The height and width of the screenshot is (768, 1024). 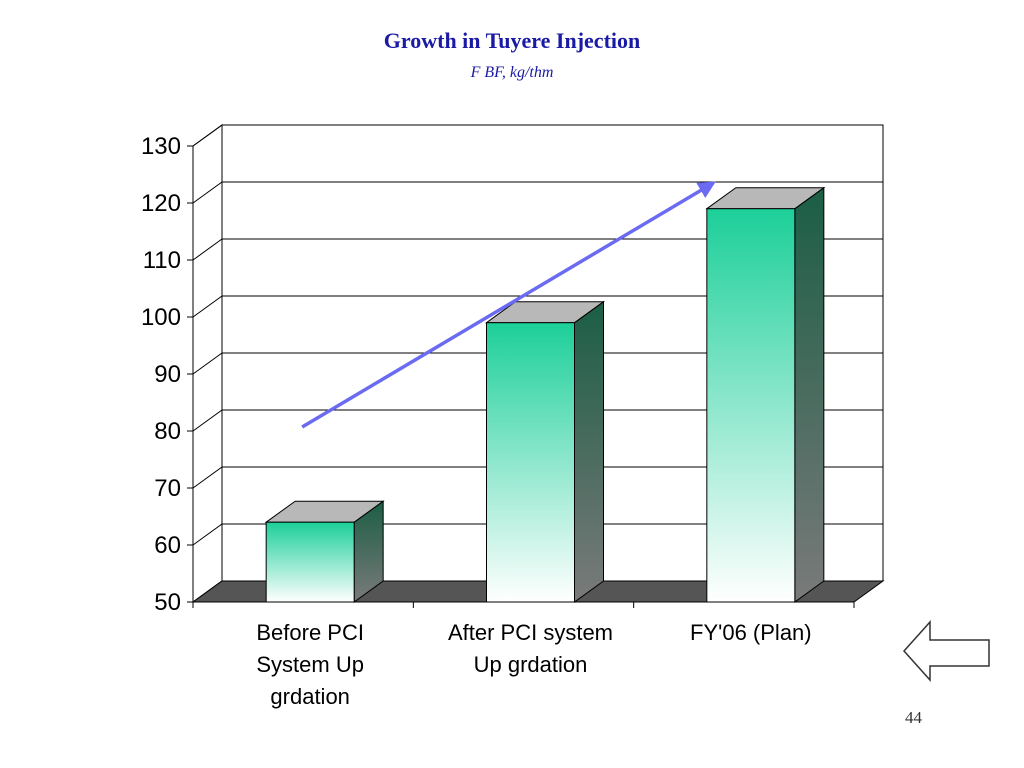 I want to click on page-number: 44, so click(x=913, y=717).